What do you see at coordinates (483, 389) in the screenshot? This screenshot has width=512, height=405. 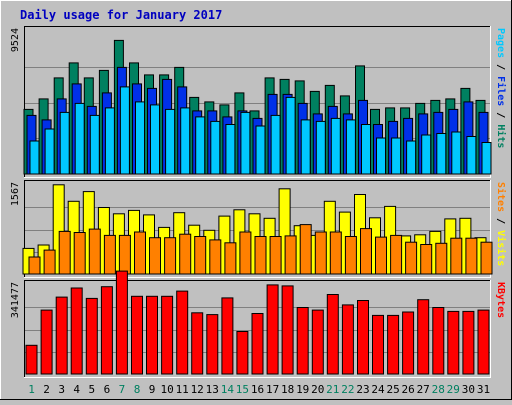 I see `x-tick-label-31: 31` at bounding box center [483, 389].